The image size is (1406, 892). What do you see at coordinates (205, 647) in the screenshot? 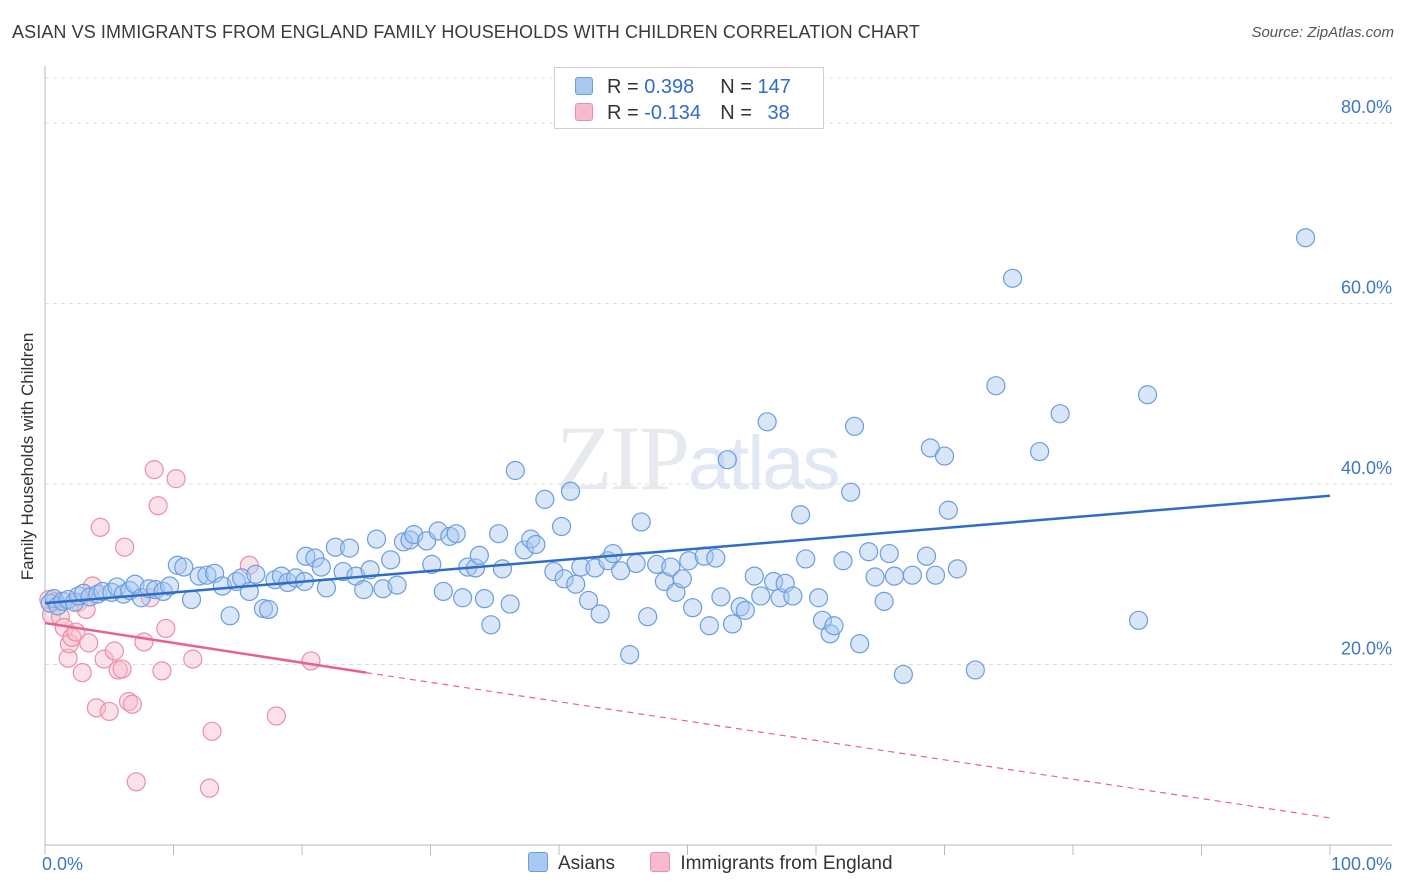
I see `england-trend-line` at bounding box center [205, 647].